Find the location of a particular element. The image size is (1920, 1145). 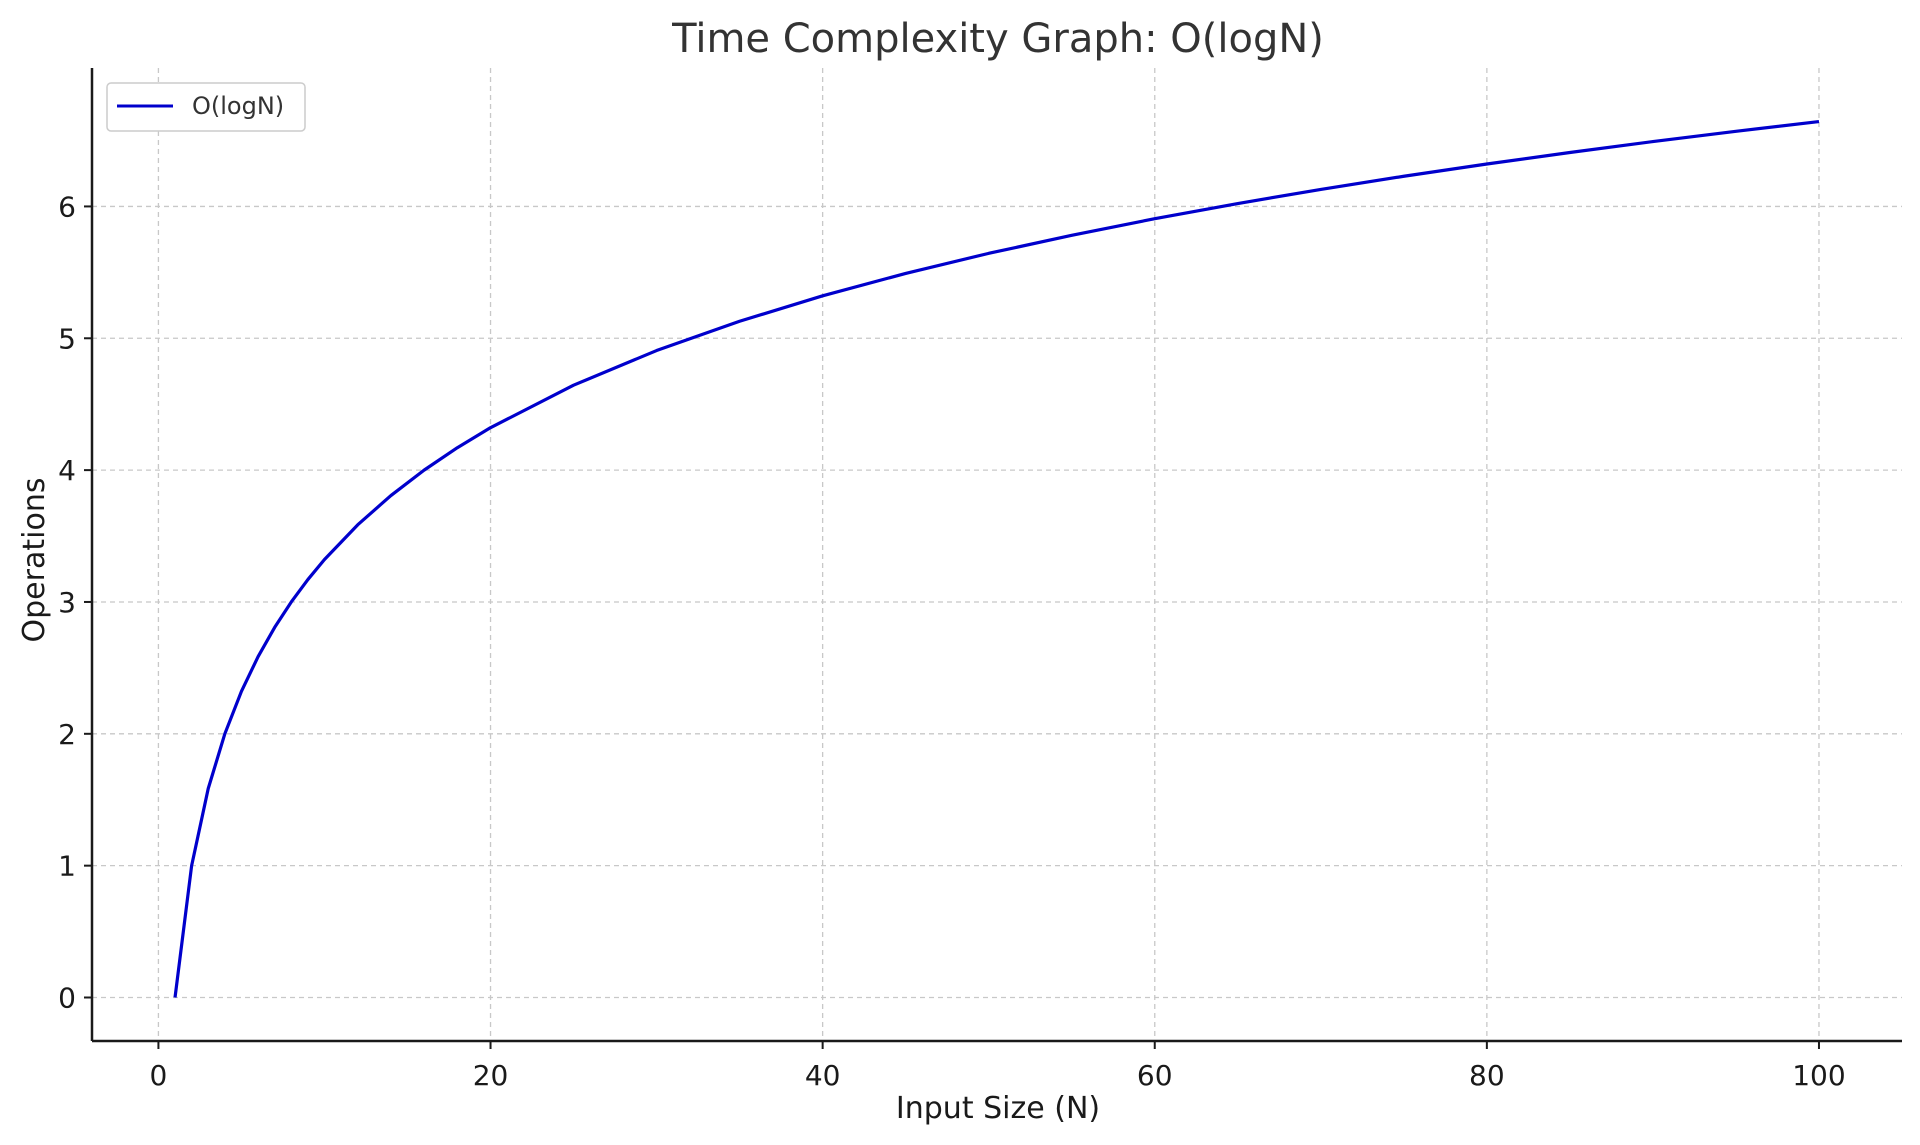

y-tick-label: 2 is located at coordinates (67, 734).